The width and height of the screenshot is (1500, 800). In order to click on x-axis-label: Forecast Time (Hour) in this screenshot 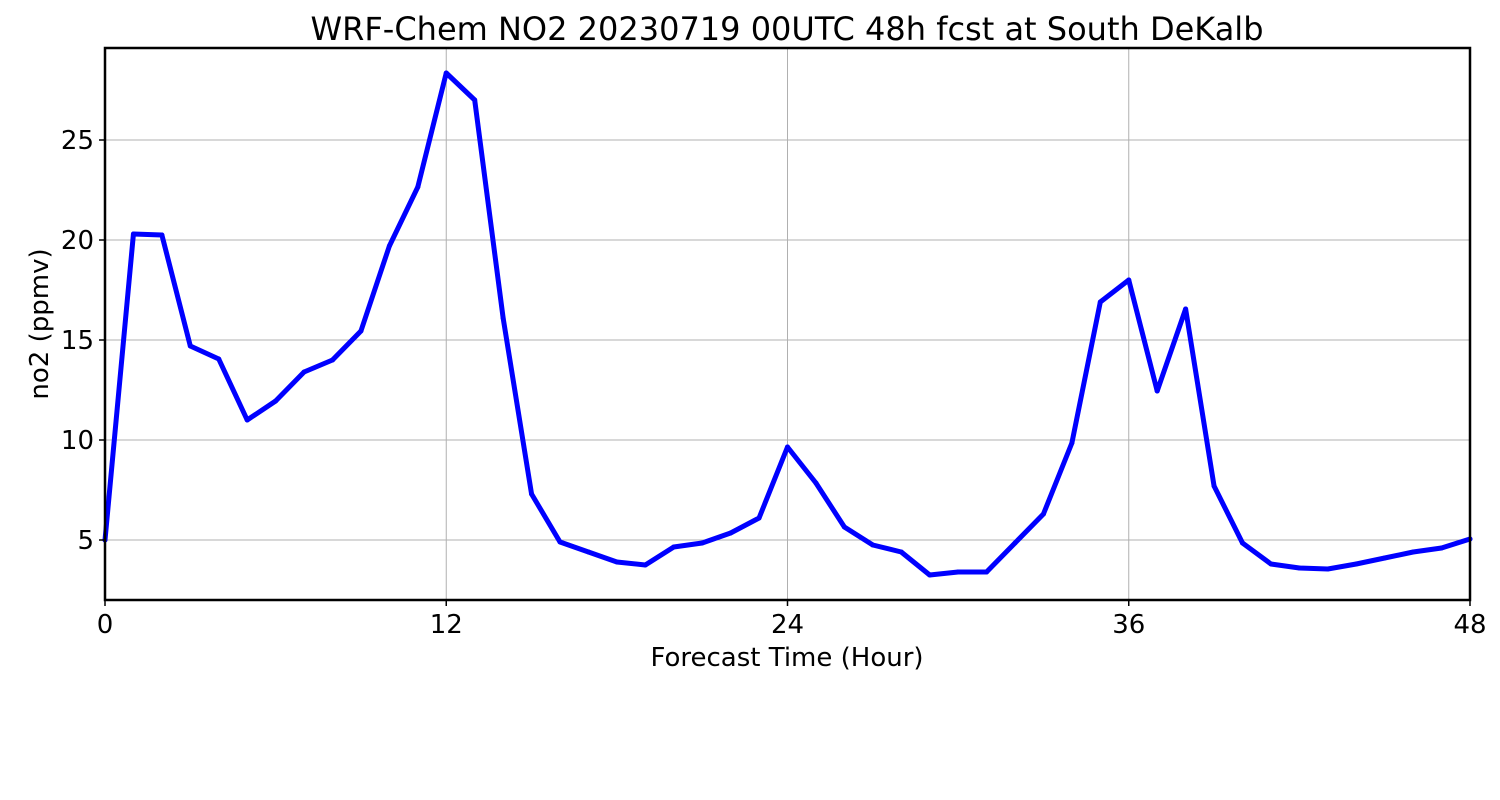, I will do `click(786, 658)`.